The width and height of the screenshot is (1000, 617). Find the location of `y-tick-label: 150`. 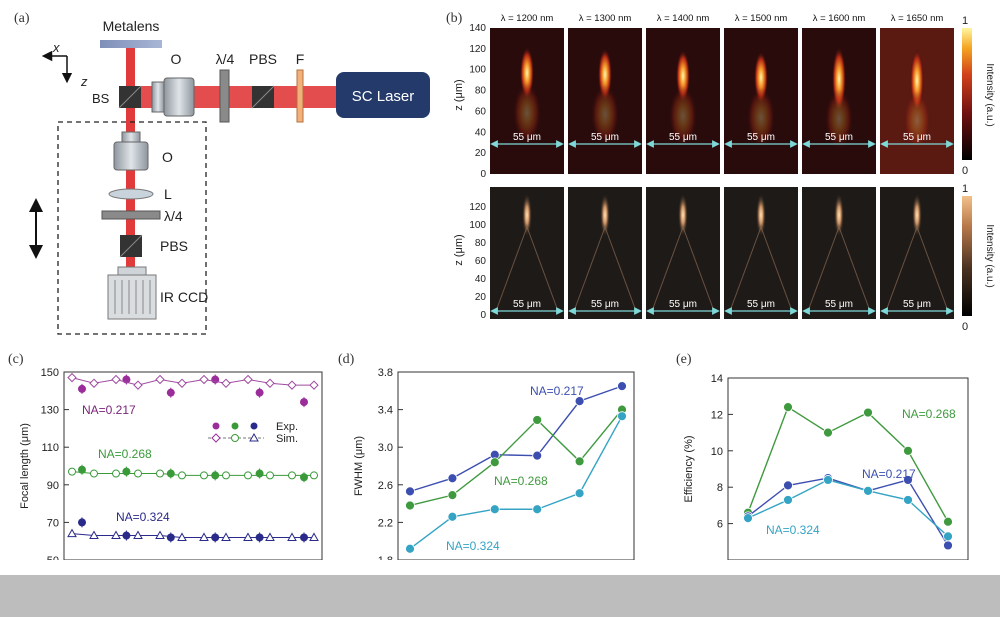

y-tick-label: 150 is located at coordinates (50, 373).